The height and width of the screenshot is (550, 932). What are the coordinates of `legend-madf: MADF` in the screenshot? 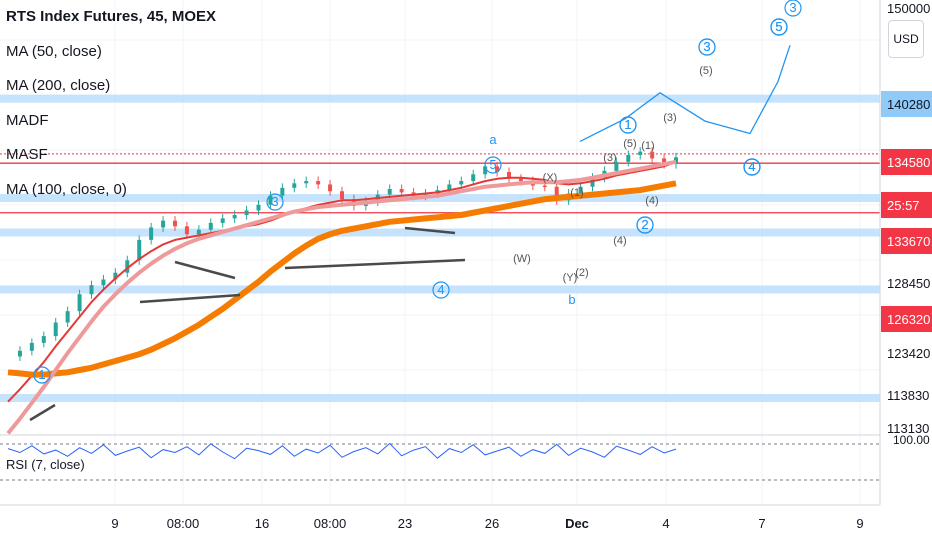 It's located at (27, 120).